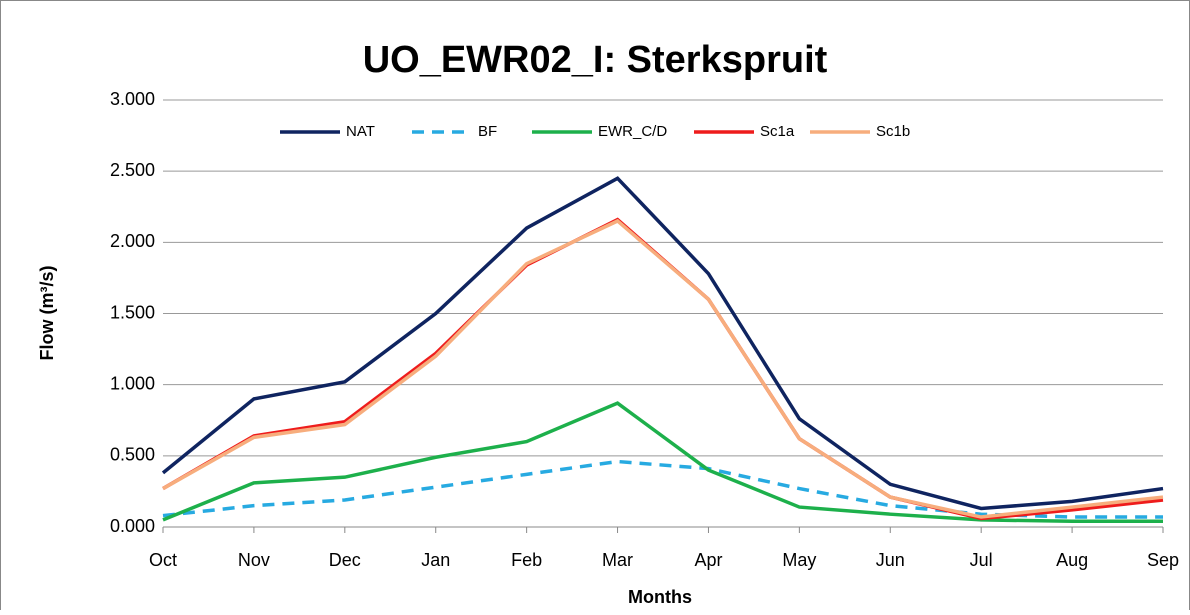 The width and height of the screenshot is (1190, 615). I want to click on y-tick-label: 0.000, so click(132, 526).